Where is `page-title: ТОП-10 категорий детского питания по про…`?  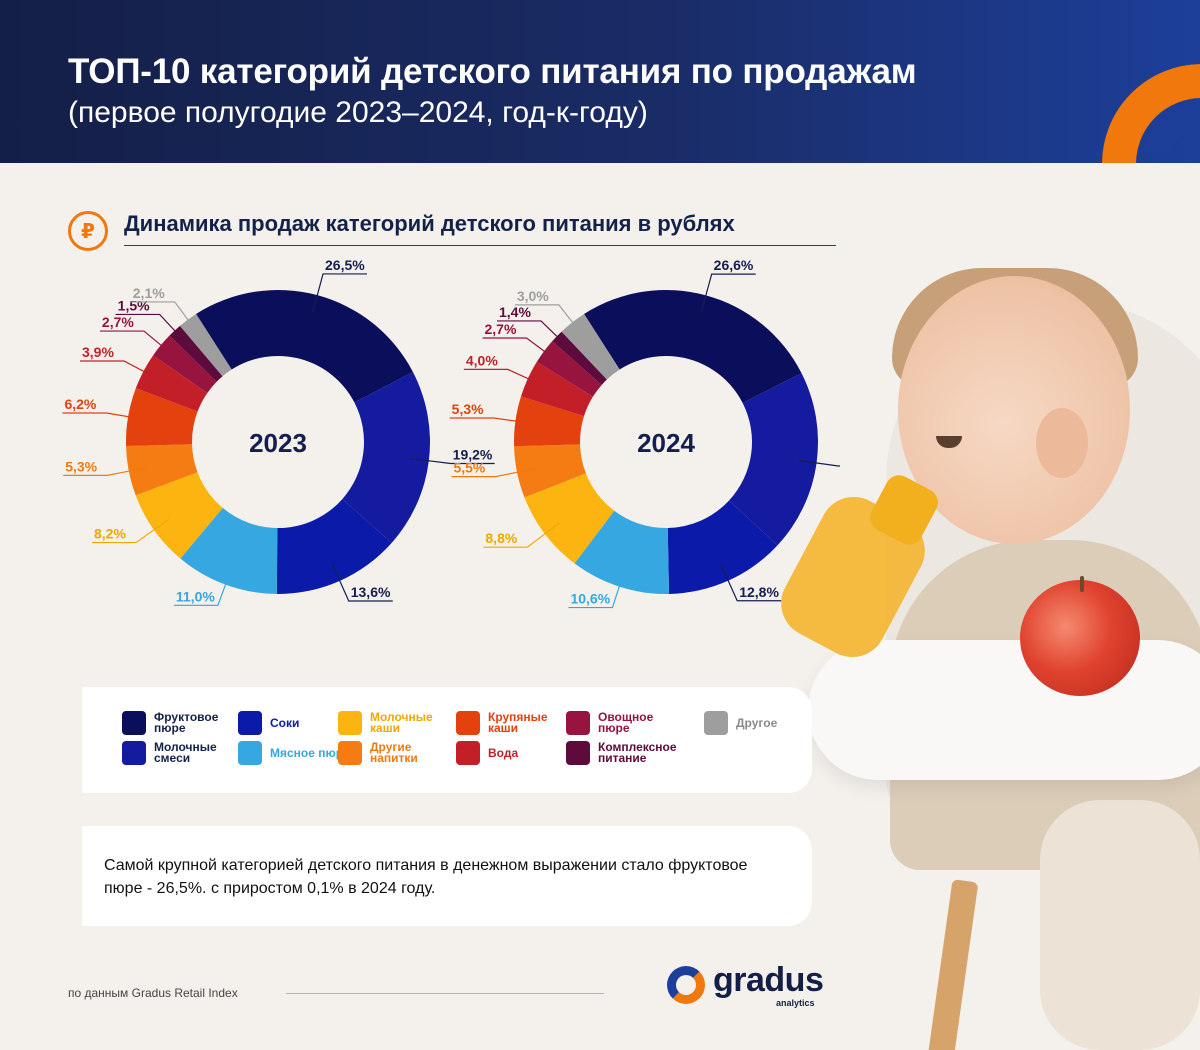
page-title: ТОП-10 категорий детского питания по про… is located at coordinates (492, 71).